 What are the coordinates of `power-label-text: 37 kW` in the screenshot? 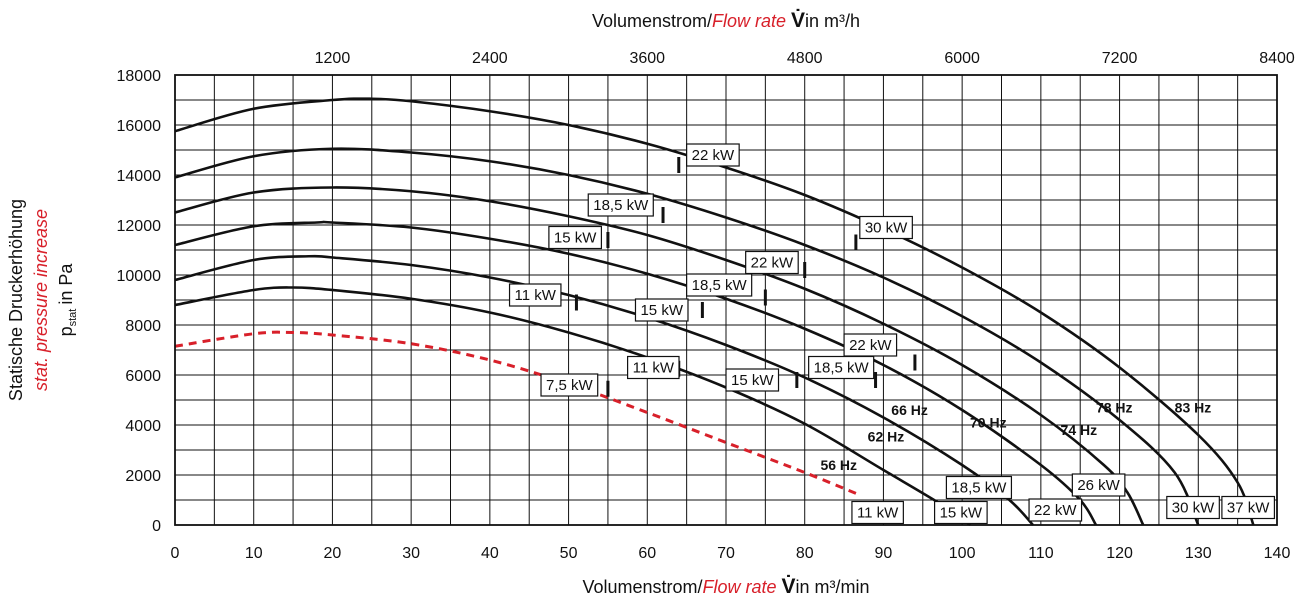 It's located at (1248, 508).